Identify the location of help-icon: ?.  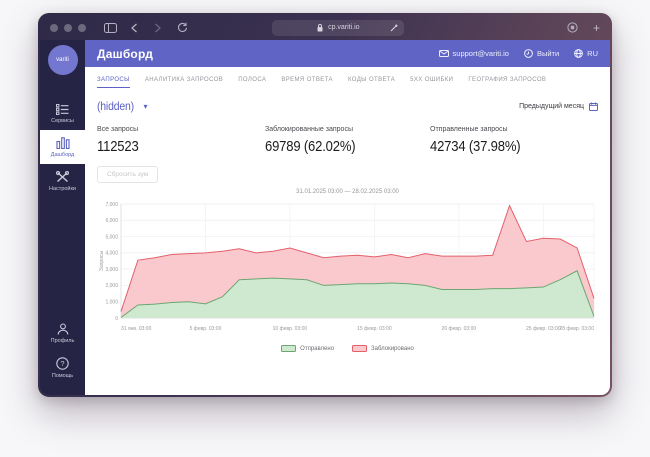
(62, 363).